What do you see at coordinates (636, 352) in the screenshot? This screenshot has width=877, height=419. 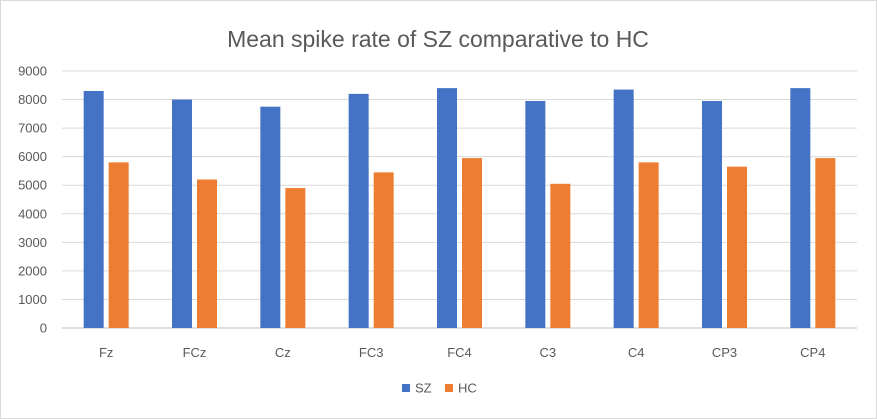 I see `x-tick-label: C4` at bounding box center [636, 352].